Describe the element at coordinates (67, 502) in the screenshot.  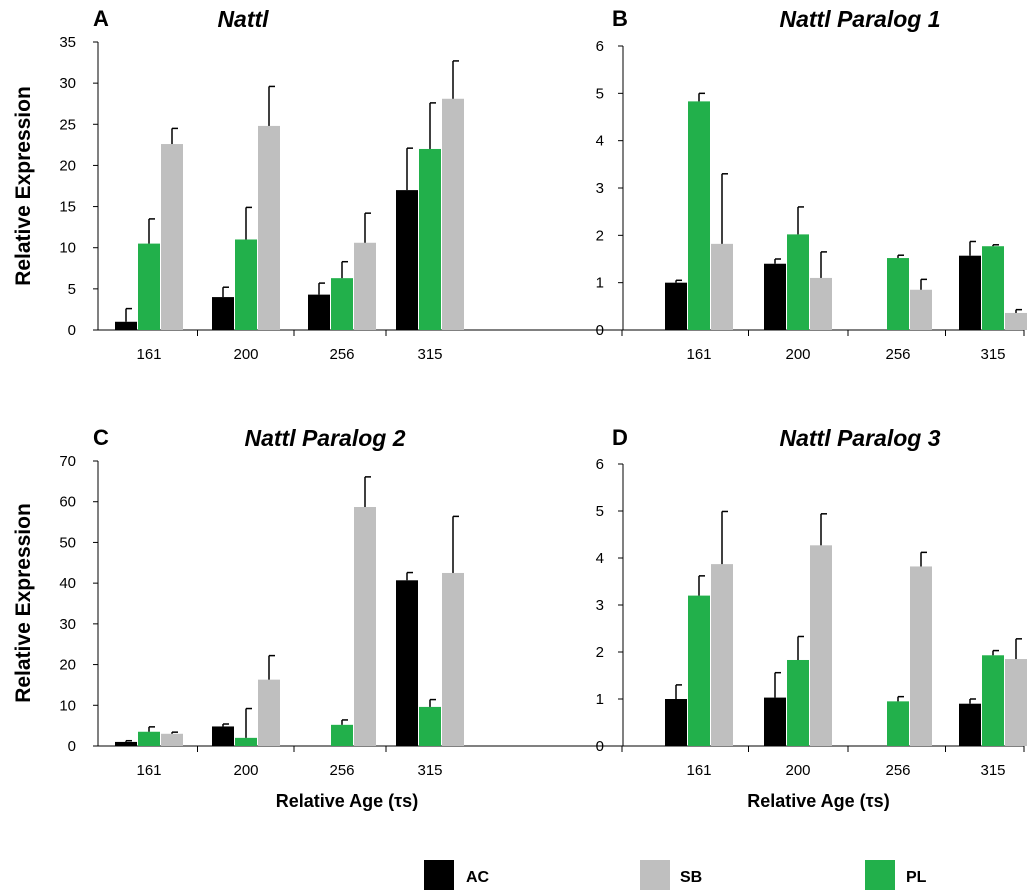
I see `y-tick-label: 60` at that location.